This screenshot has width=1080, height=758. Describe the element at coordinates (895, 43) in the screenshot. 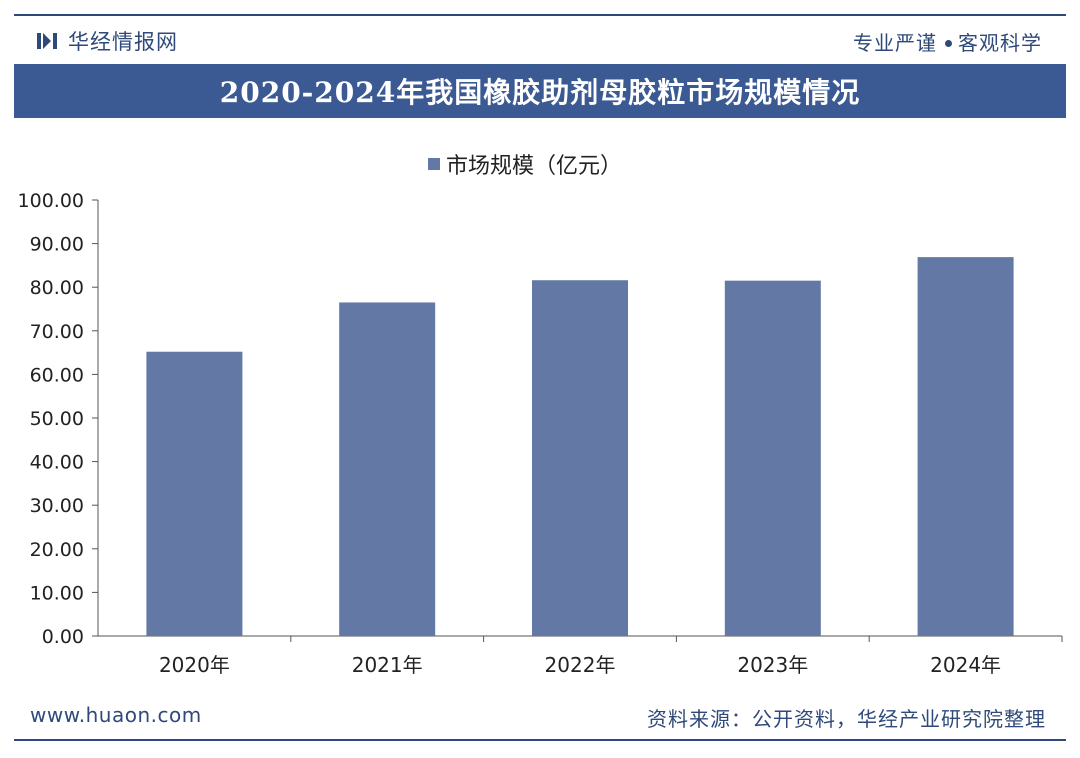

I see `slogan-left: 专业严谨` at that location.